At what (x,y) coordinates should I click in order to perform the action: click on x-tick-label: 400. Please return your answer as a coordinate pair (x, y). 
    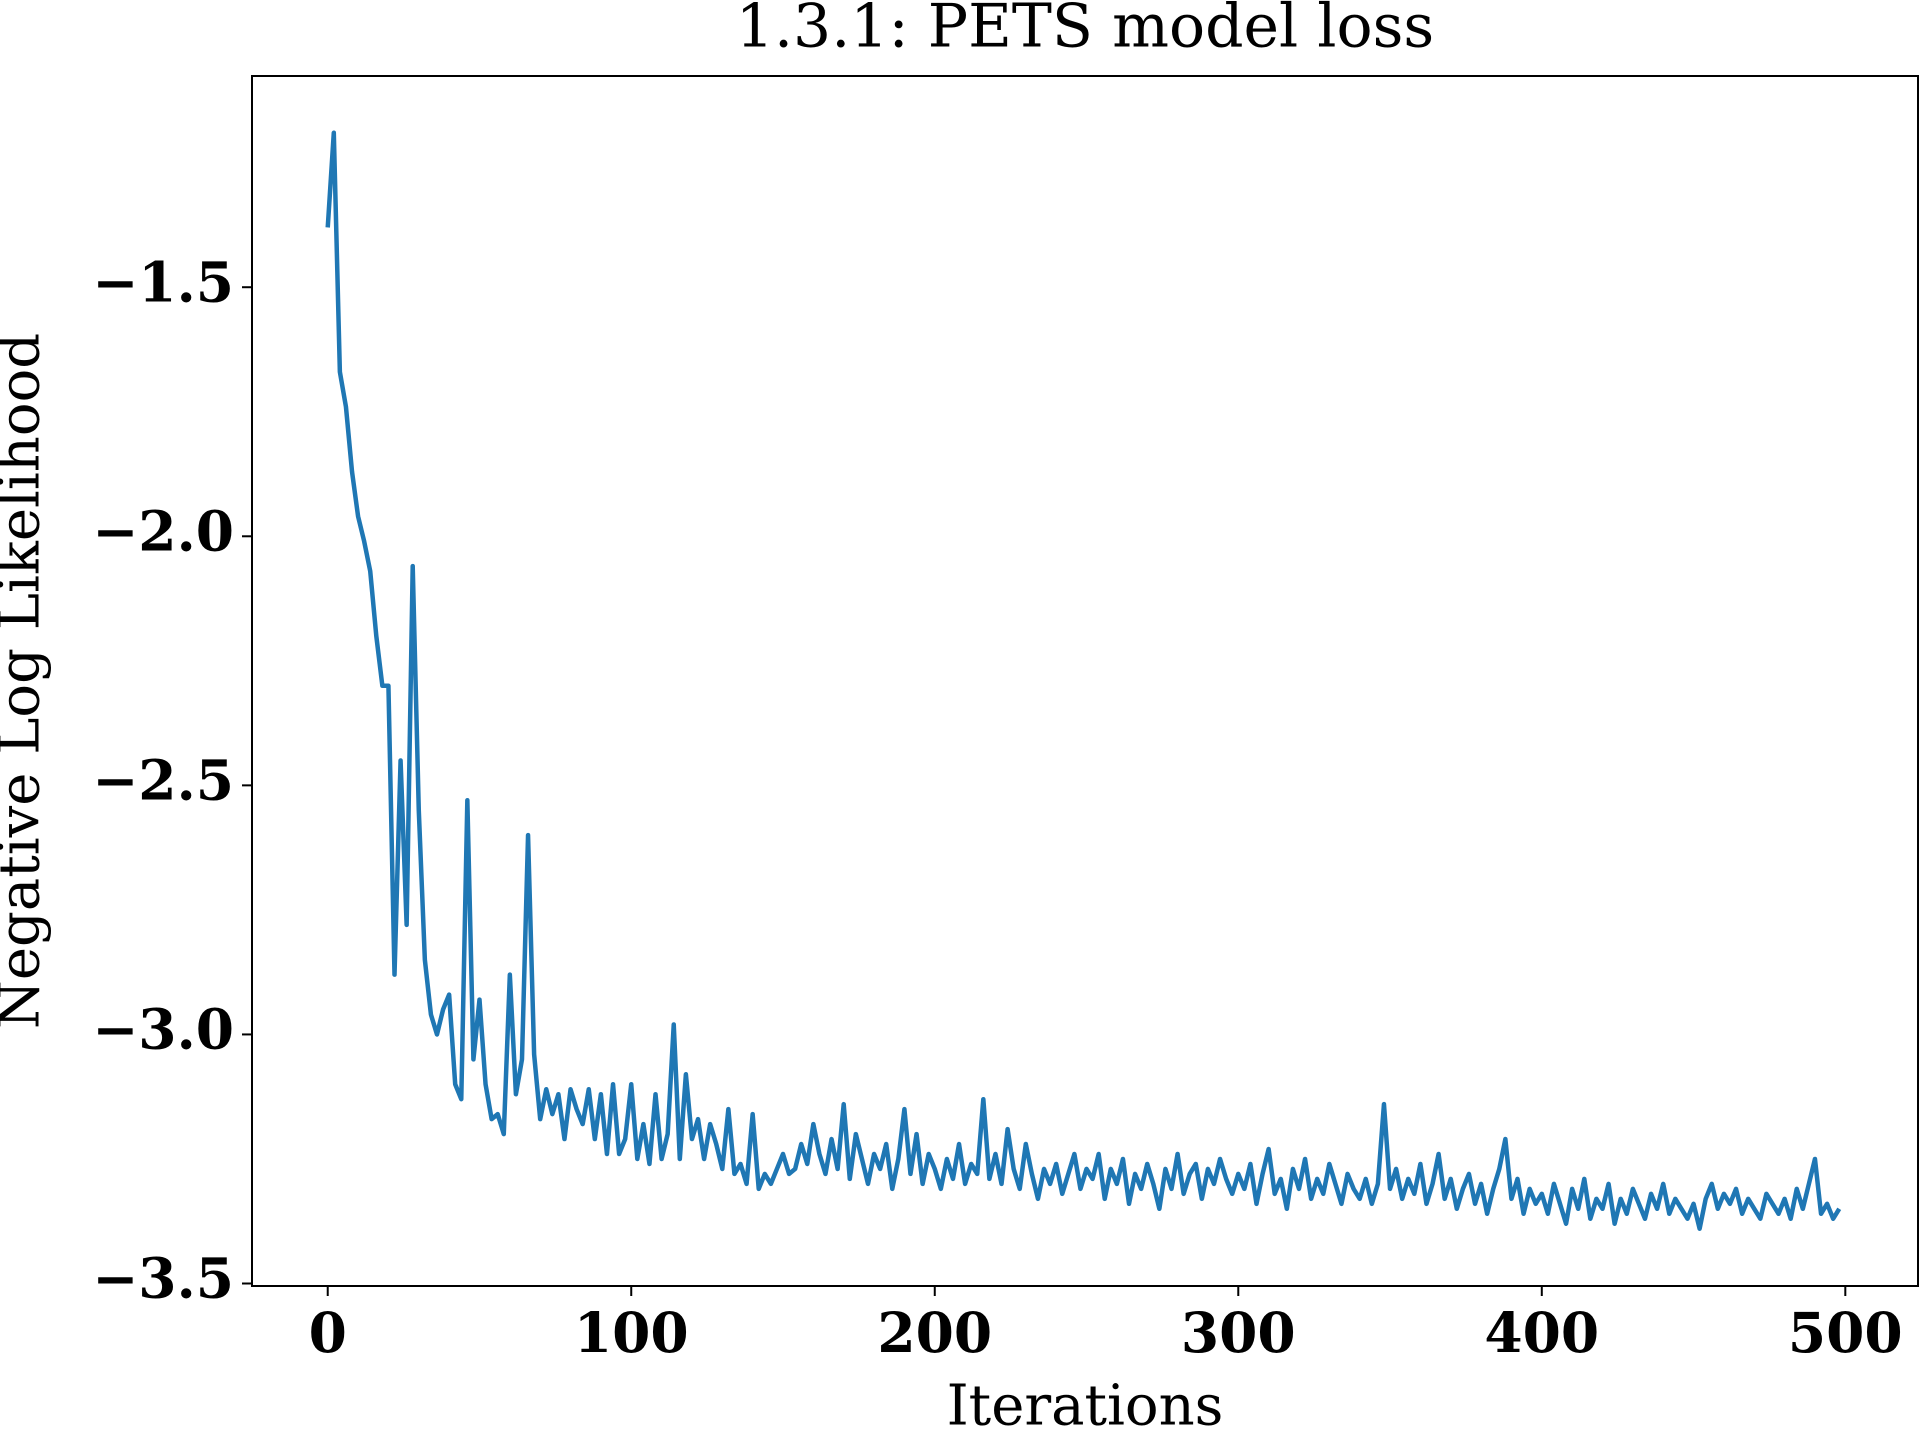
    Looking at the image, I should click on (1541, 1332).